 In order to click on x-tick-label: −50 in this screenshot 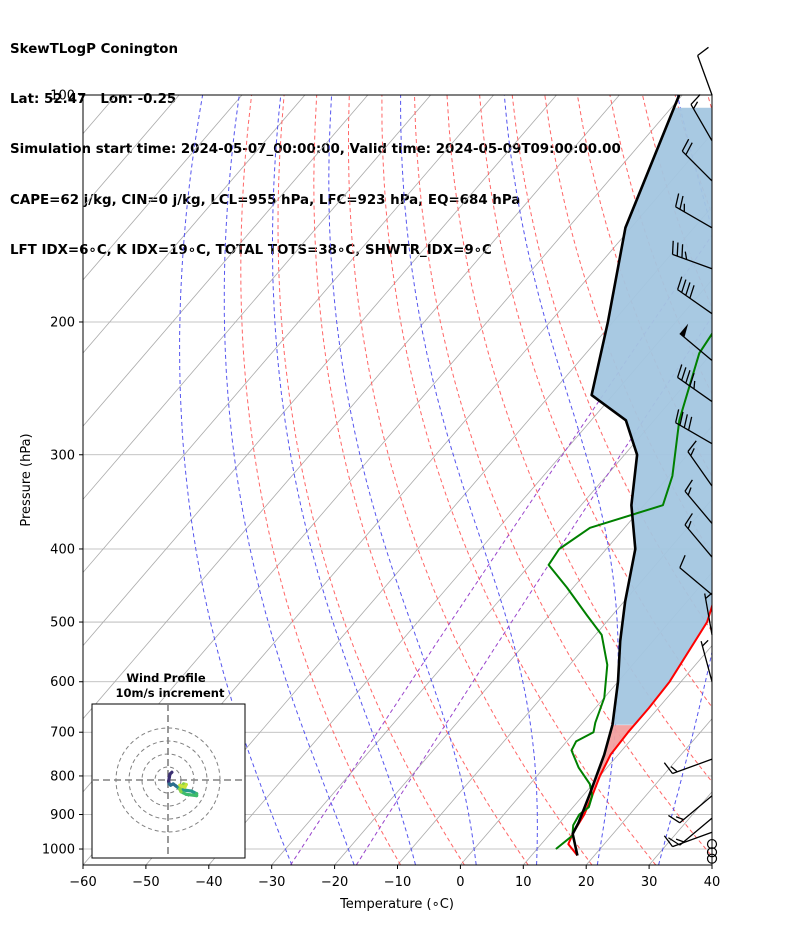, I will do `click(145, 882)`.